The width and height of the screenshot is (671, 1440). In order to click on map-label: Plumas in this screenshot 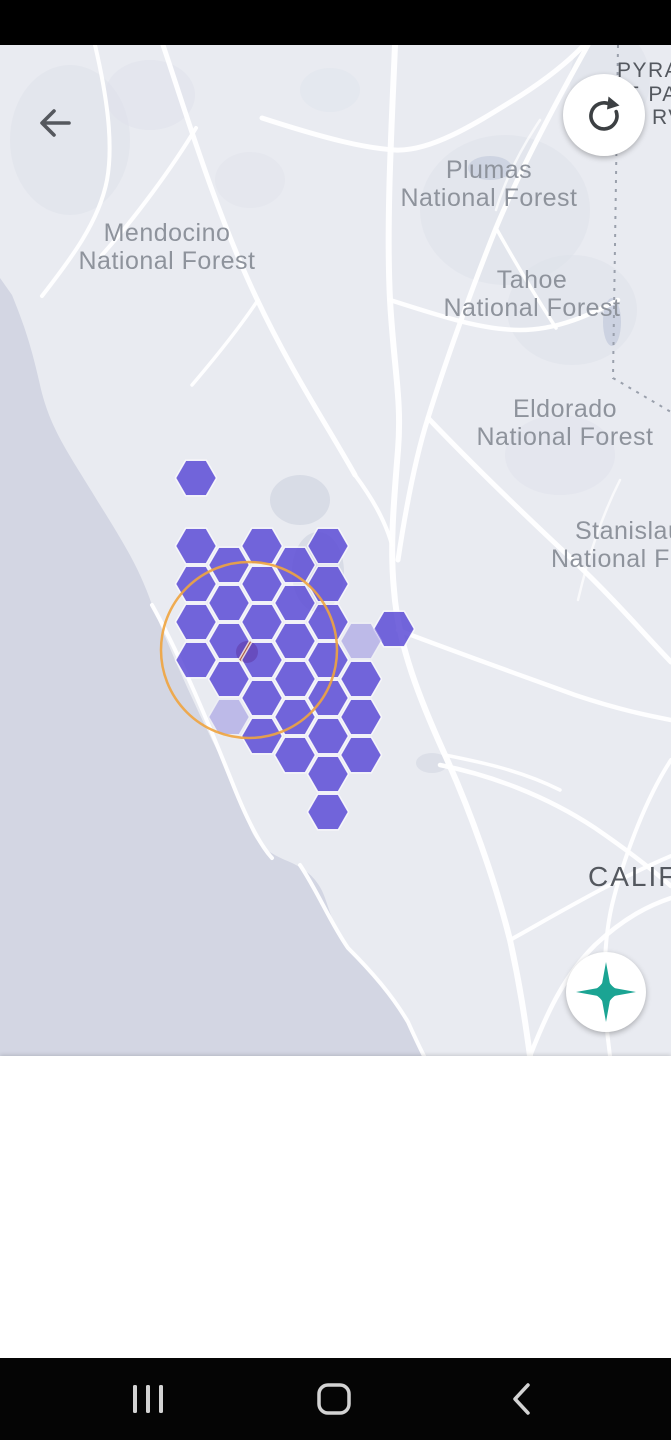, I will do `click(489, 170)`.